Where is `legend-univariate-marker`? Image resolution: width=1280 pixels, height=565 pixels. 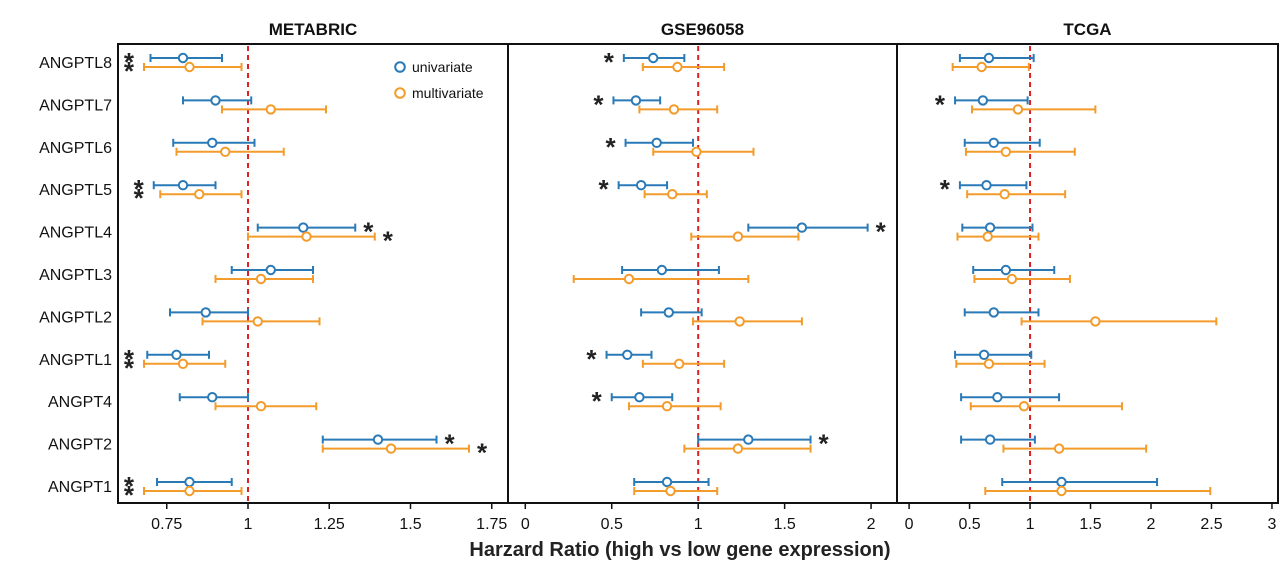 legend-univariate-marker is located at coordinates (400, 67).